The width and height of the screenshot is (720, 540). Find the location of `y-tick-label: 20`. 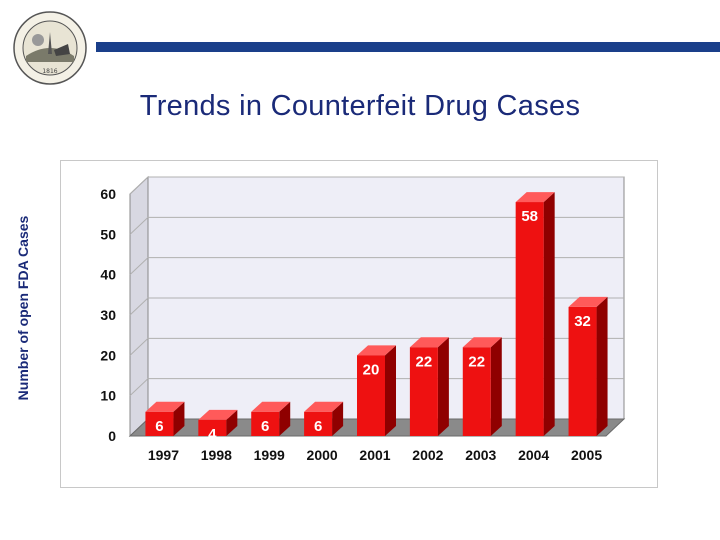

y-tick-label: 20 is located at coordinates (108, 355).